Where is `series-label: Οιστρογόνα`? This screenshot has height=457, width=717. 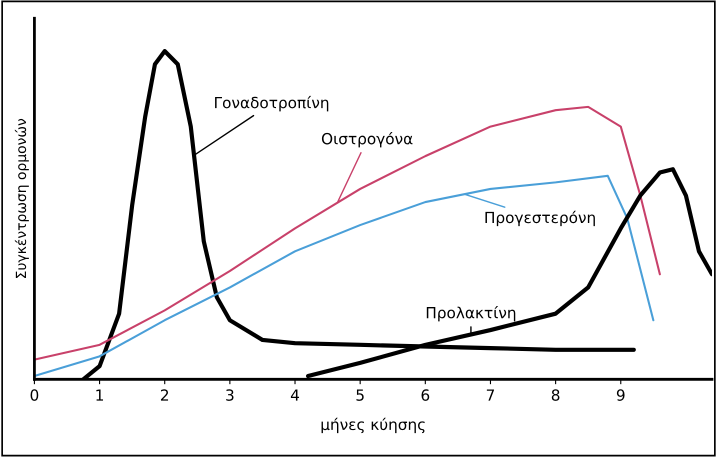
series-label: Οιστρογόνα is located at coordinates (367, 140).